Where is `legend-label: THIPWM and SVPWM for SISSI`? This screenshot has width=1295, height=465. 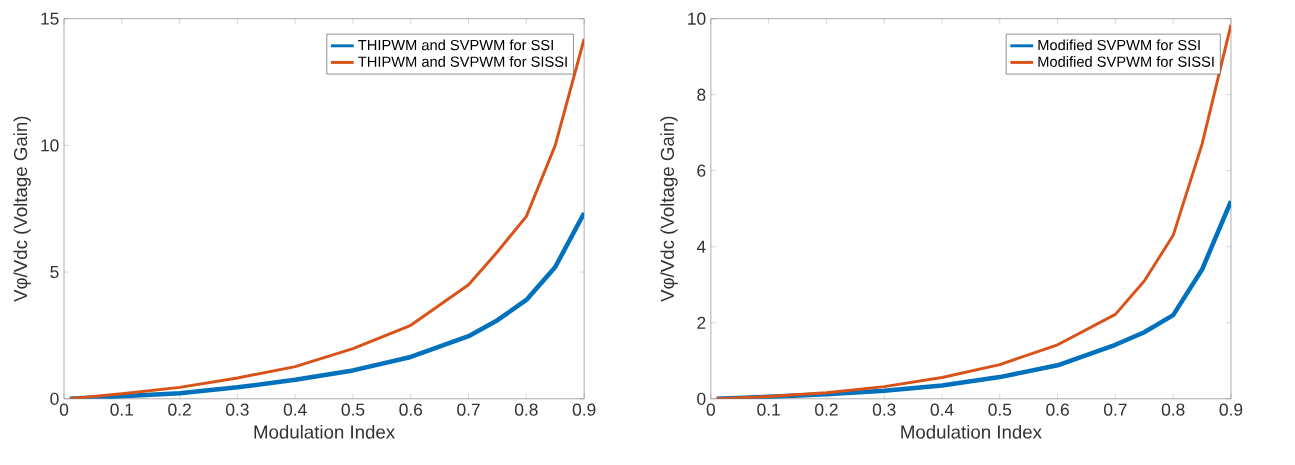
legend-label: THIPWM and SVPWM for SISSI is located at coordinates (462, 61).